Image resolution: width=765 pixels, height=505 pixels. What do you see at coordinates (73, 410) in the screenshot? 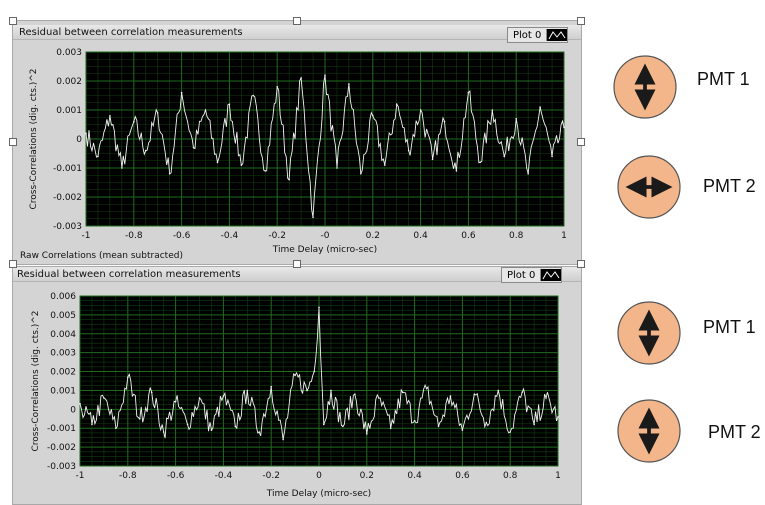
I see `y-tick-label: 0` at bounding box center [73, 410].